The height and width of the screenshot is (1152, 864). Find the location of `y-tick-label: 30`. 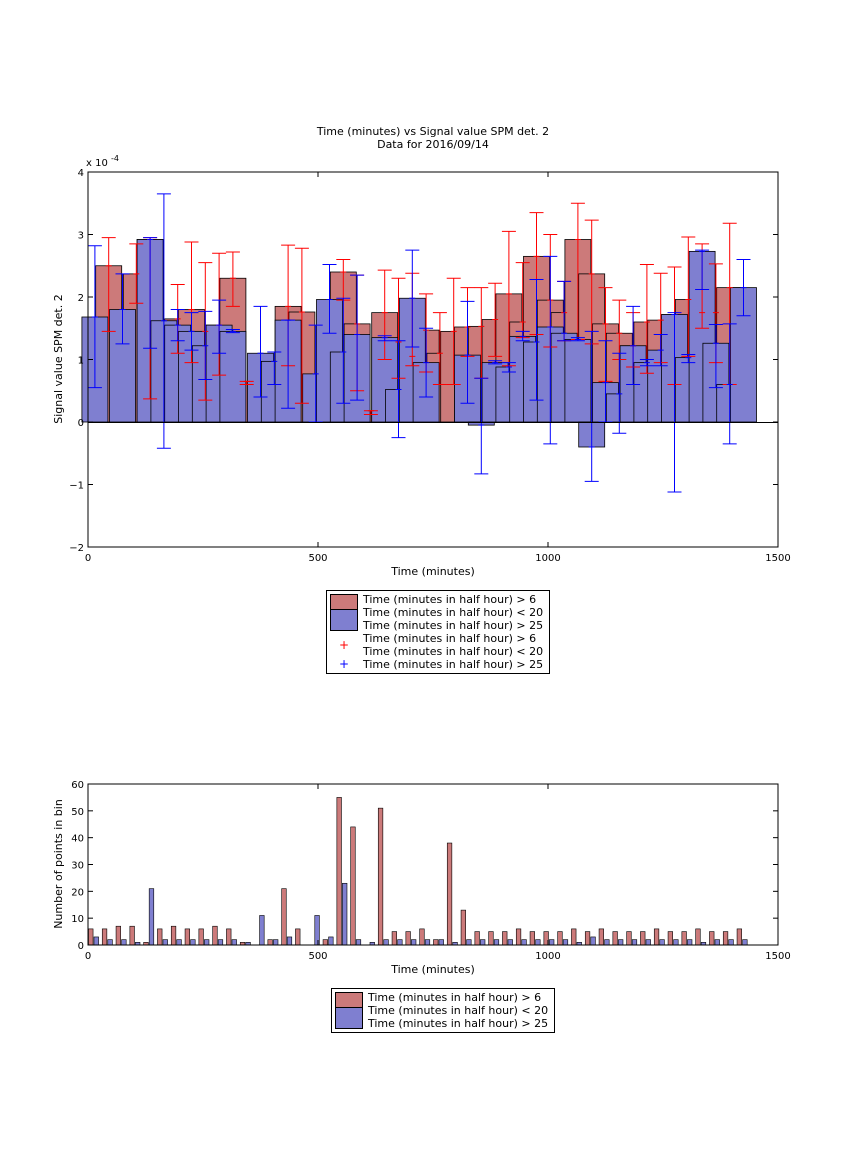

y-tick-label: 30 is located at coordinates (77, 866).